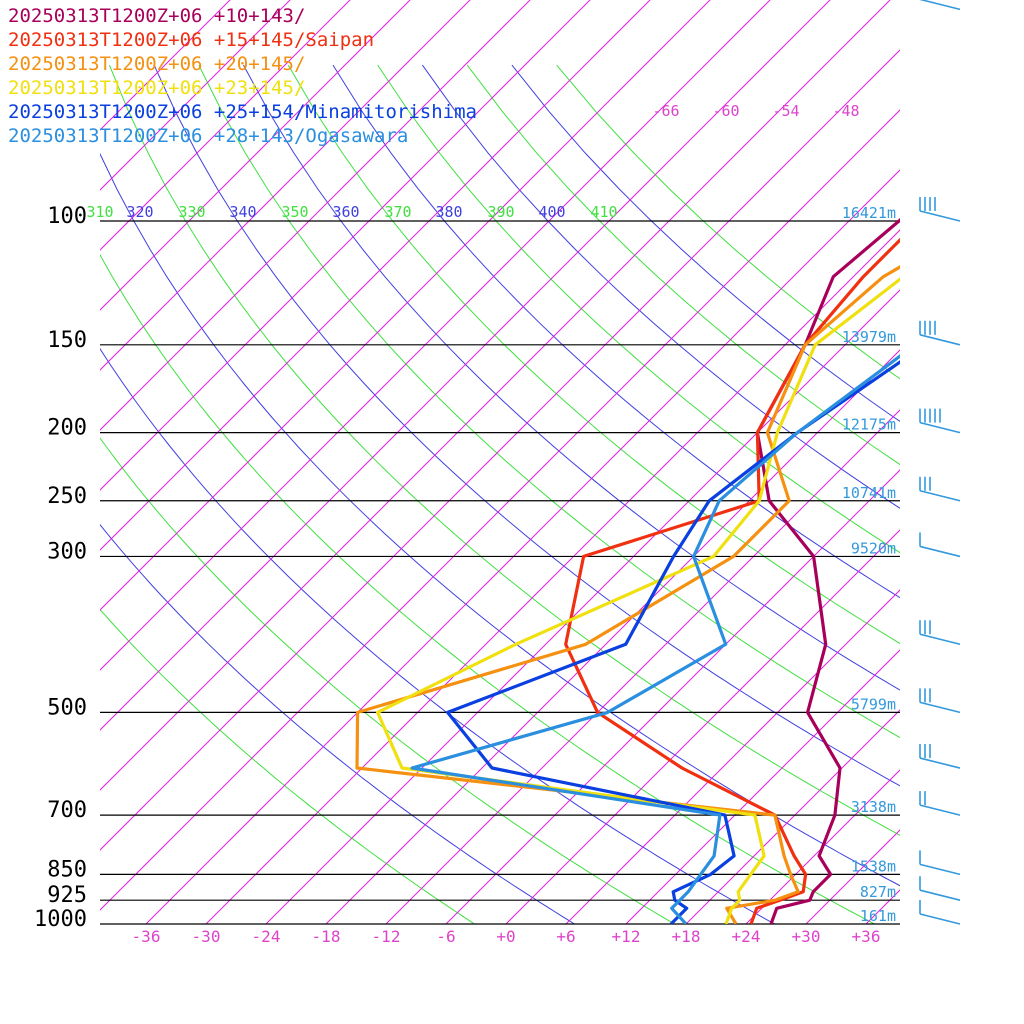 Image resolution: width=1024 pixels, height=1024 pixels. Describe the element at coordinates (67, 340) in the screenshot. I see `pressure-label: 150` at that location.